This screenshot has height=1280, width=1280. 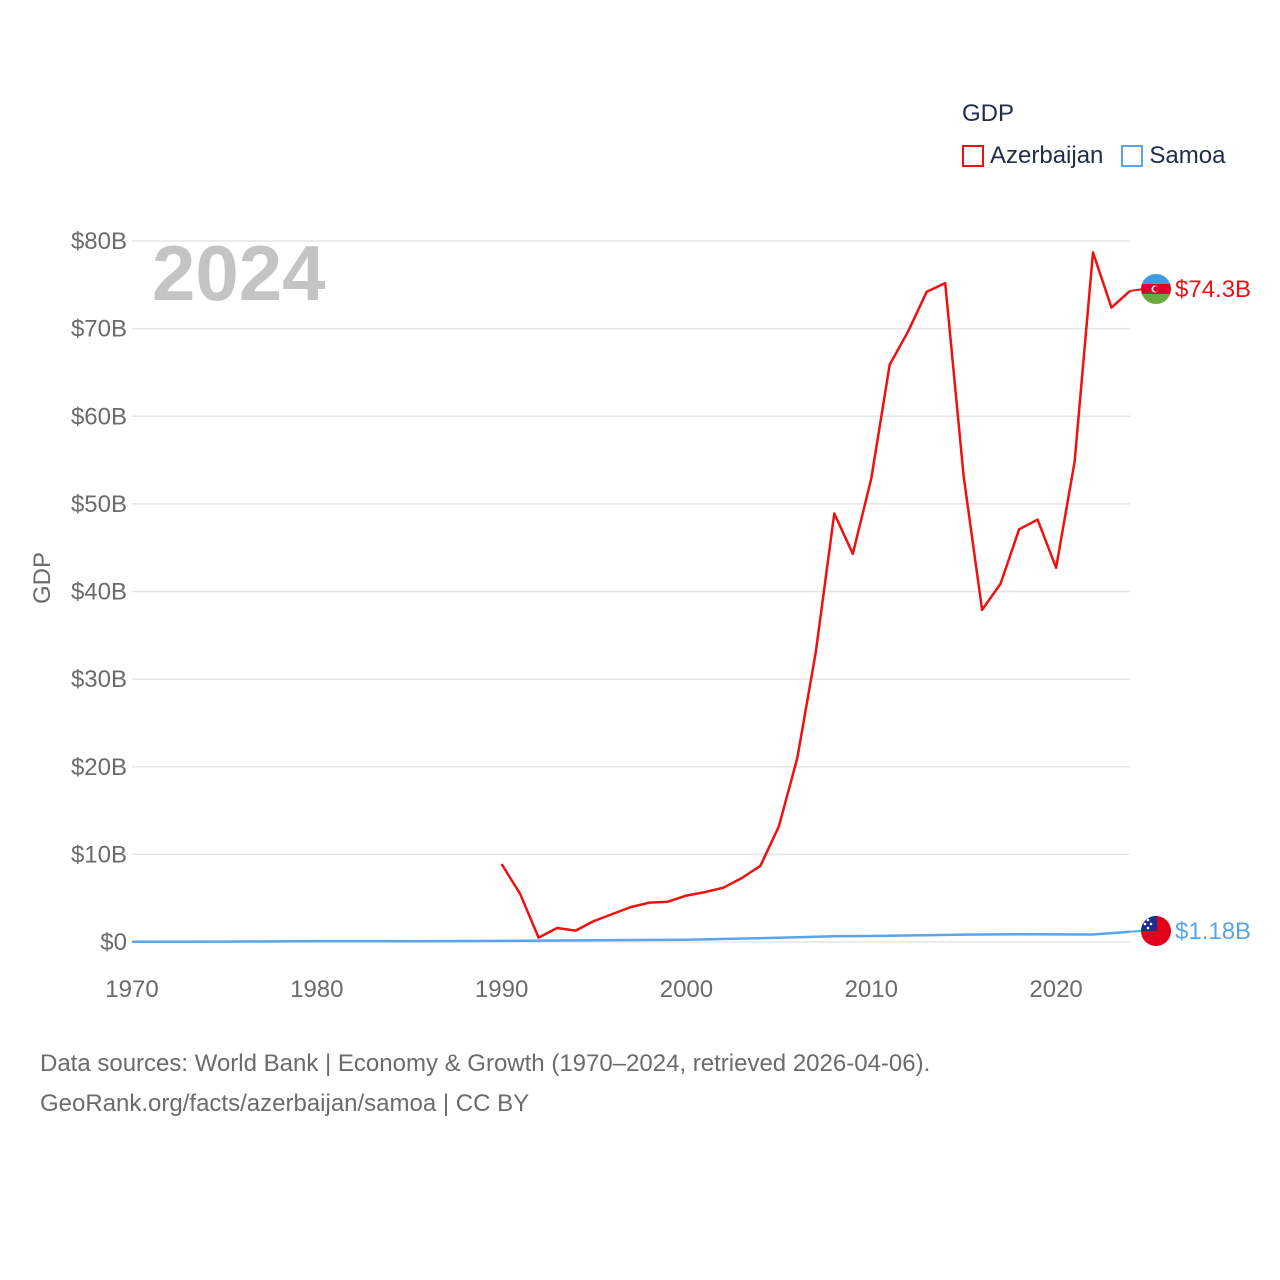 What do you see at coordinates (99, 767) in the screenshot?
I see `y-tick-label: $20B` at bounding box center [99, 767].